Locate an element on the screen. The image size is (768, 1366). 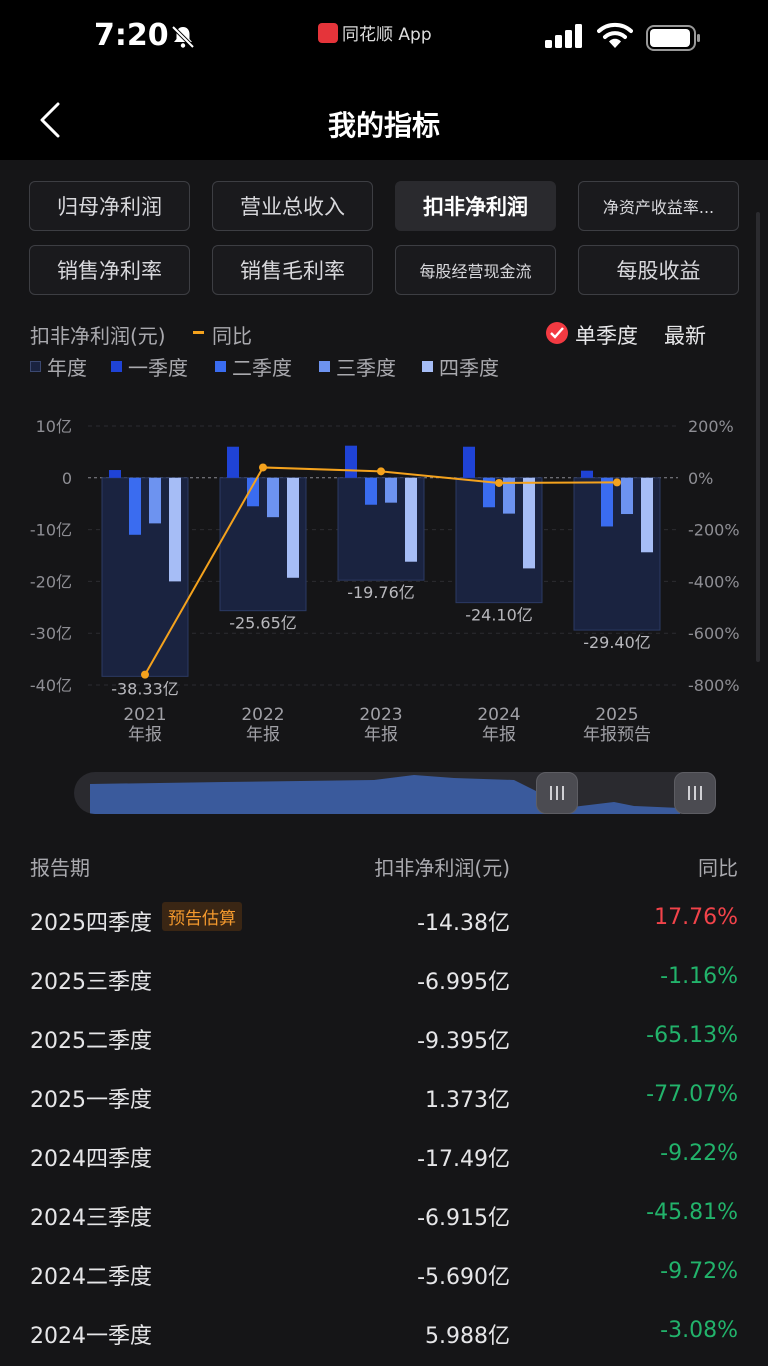
row-value: -14.38亿 is located at coordinates (463, 923).